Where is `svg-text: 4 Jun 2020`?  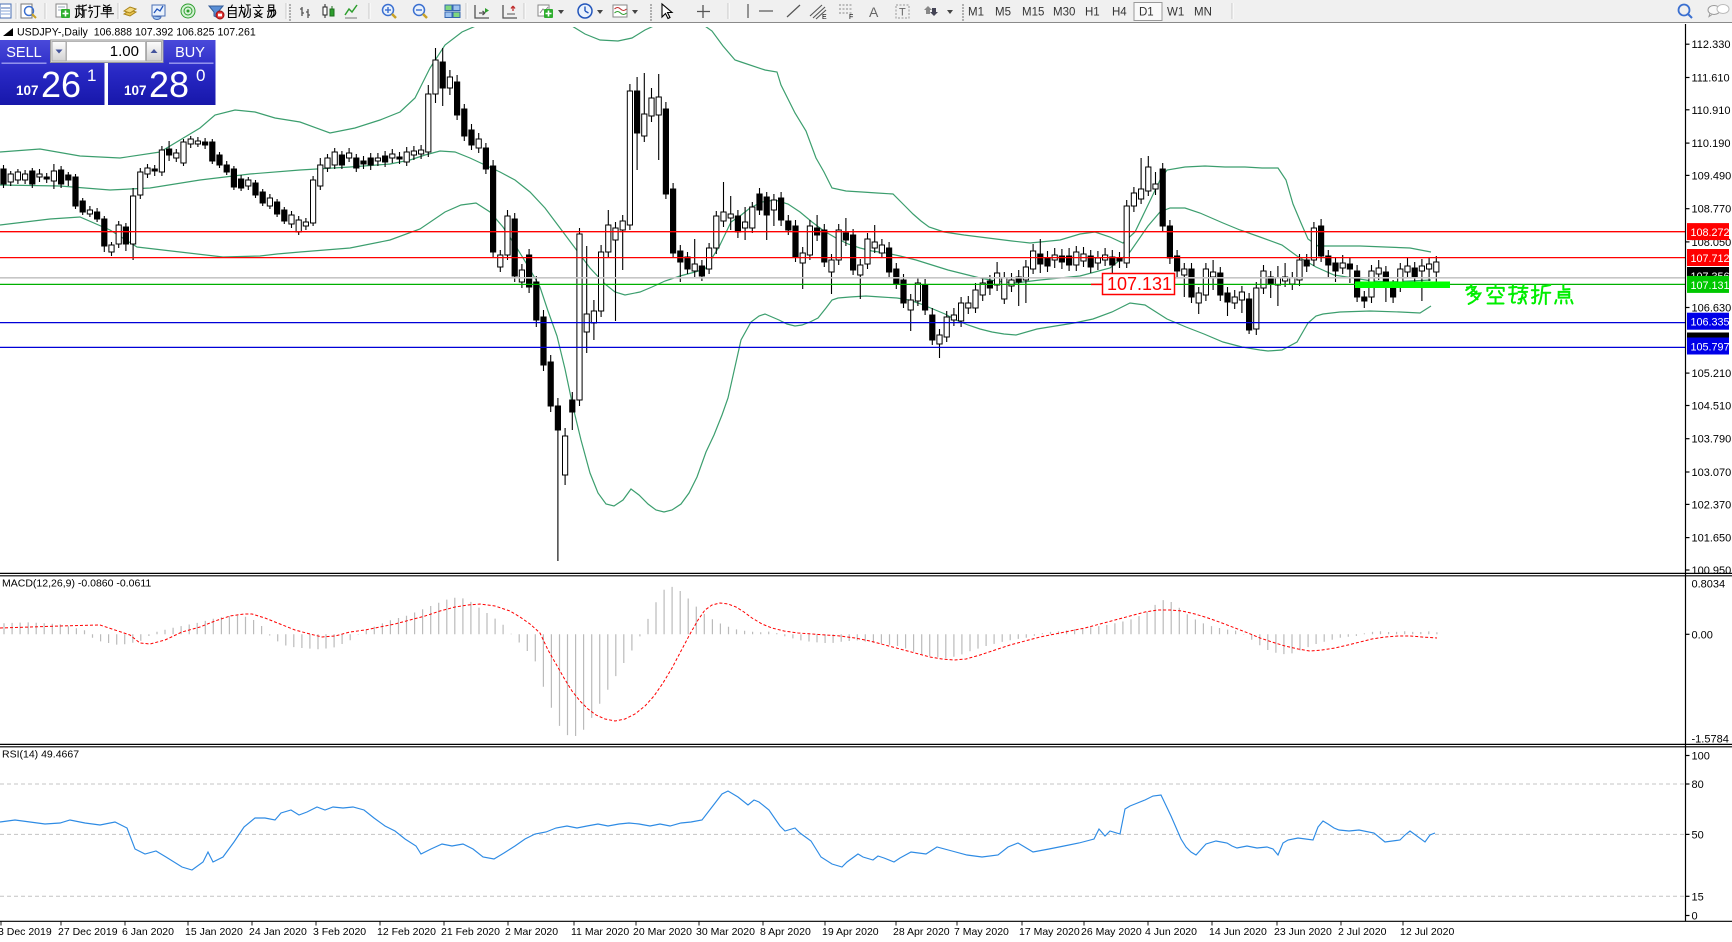 svg-text: 4 Jun 2020 is located at coordinates (1171, 932).